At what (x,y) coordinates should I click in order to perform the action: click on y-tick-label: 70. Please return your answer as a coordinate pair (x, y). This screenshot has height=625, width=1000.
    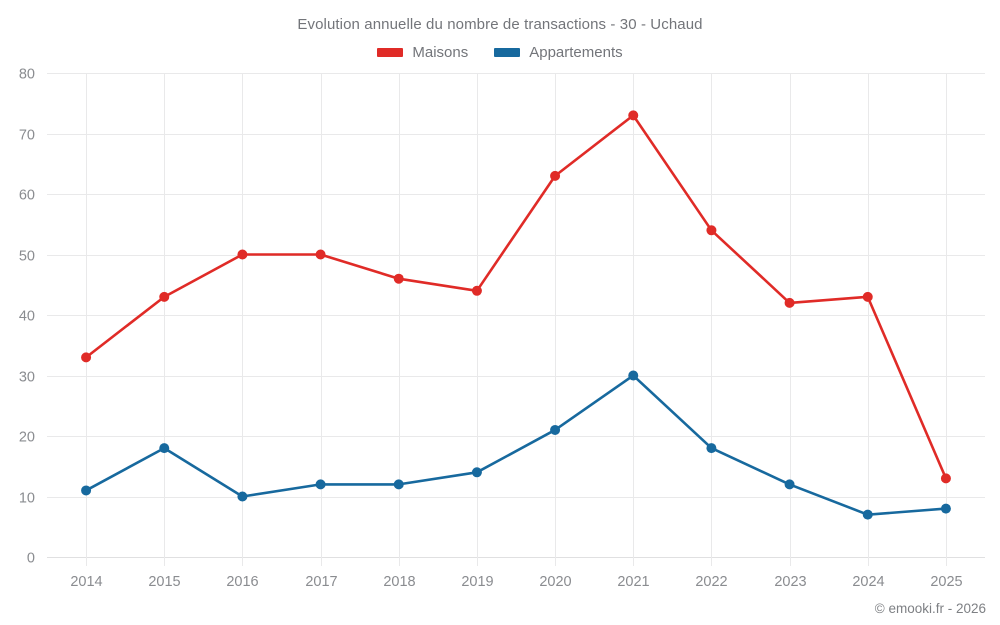
    Looking at the image, I should click on (27, 136).